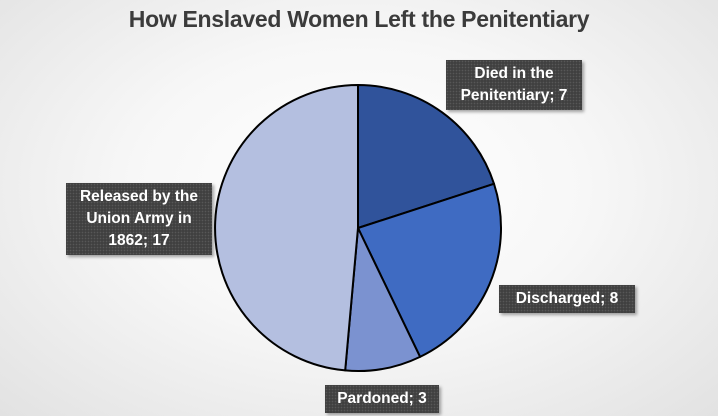 This screenshot has height=416, width=718. Describe the element at coordinates (514, 85) in the screenshot. I see `data-label-died: Died in the Penitentiary; 7` at that location.